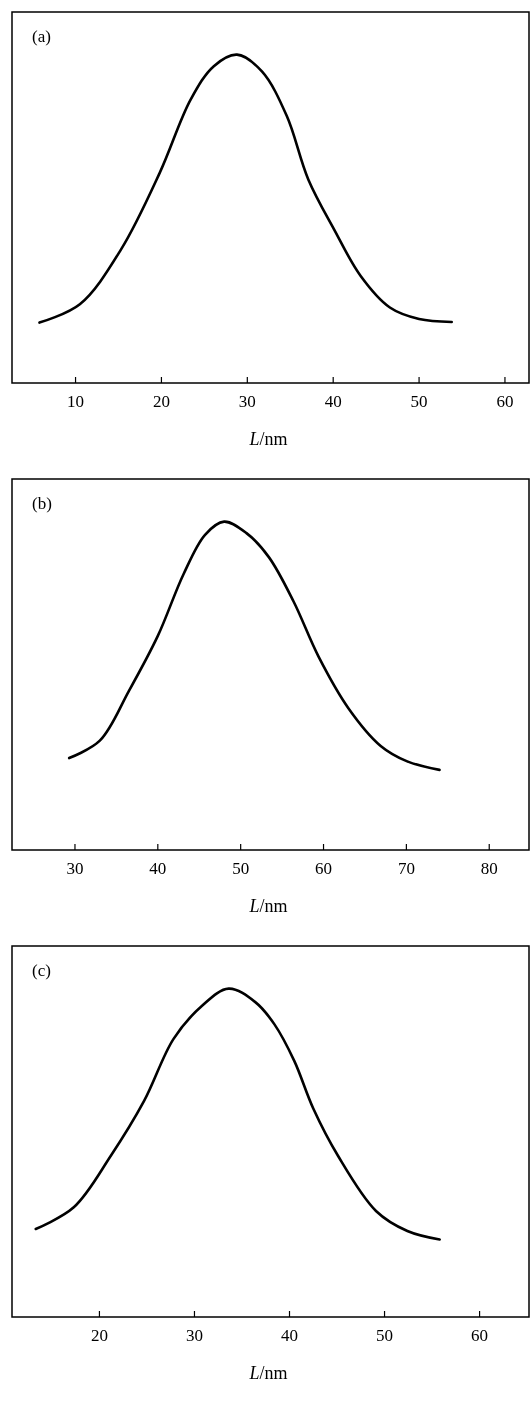  Describe the element at coordinates (406, 868) in the screenshot. I see `x-tick-label: 70` at that location.